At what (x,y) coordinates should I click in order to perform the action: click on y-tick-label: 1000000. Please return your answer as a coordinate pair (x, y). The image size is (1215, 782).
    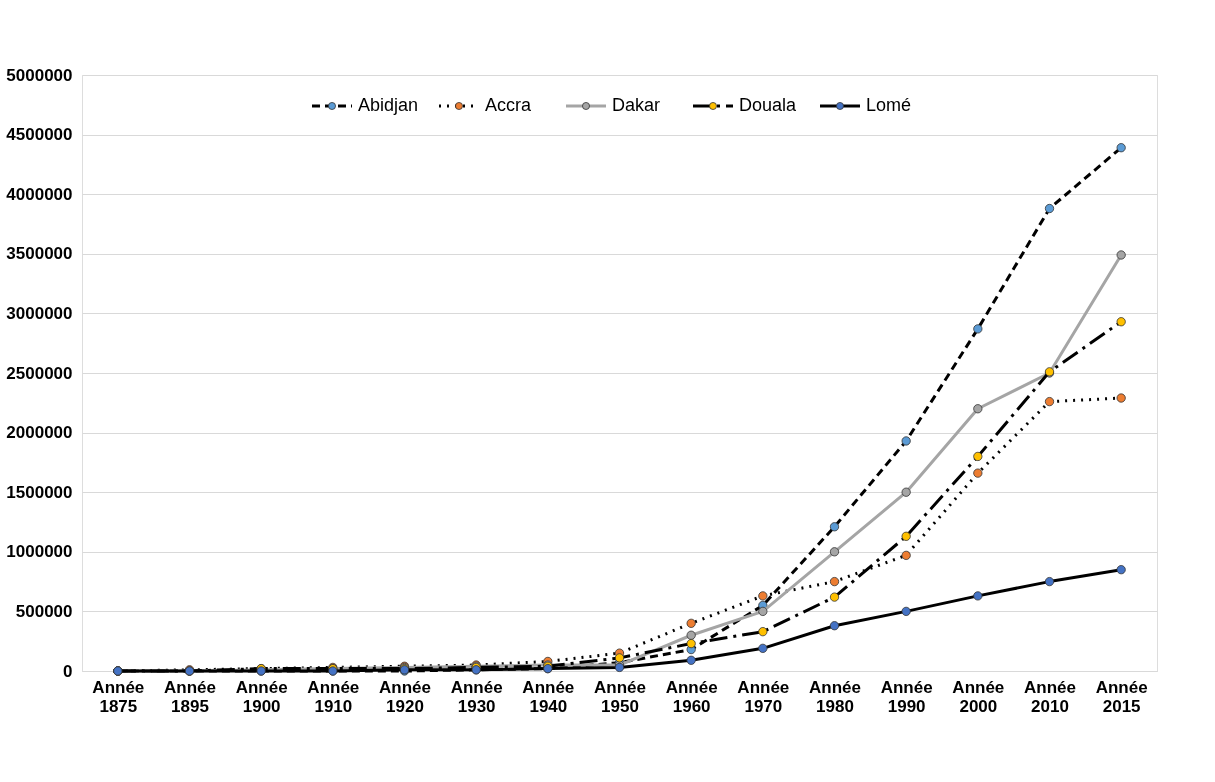
    Looking at the image, I should click on (39, 552).